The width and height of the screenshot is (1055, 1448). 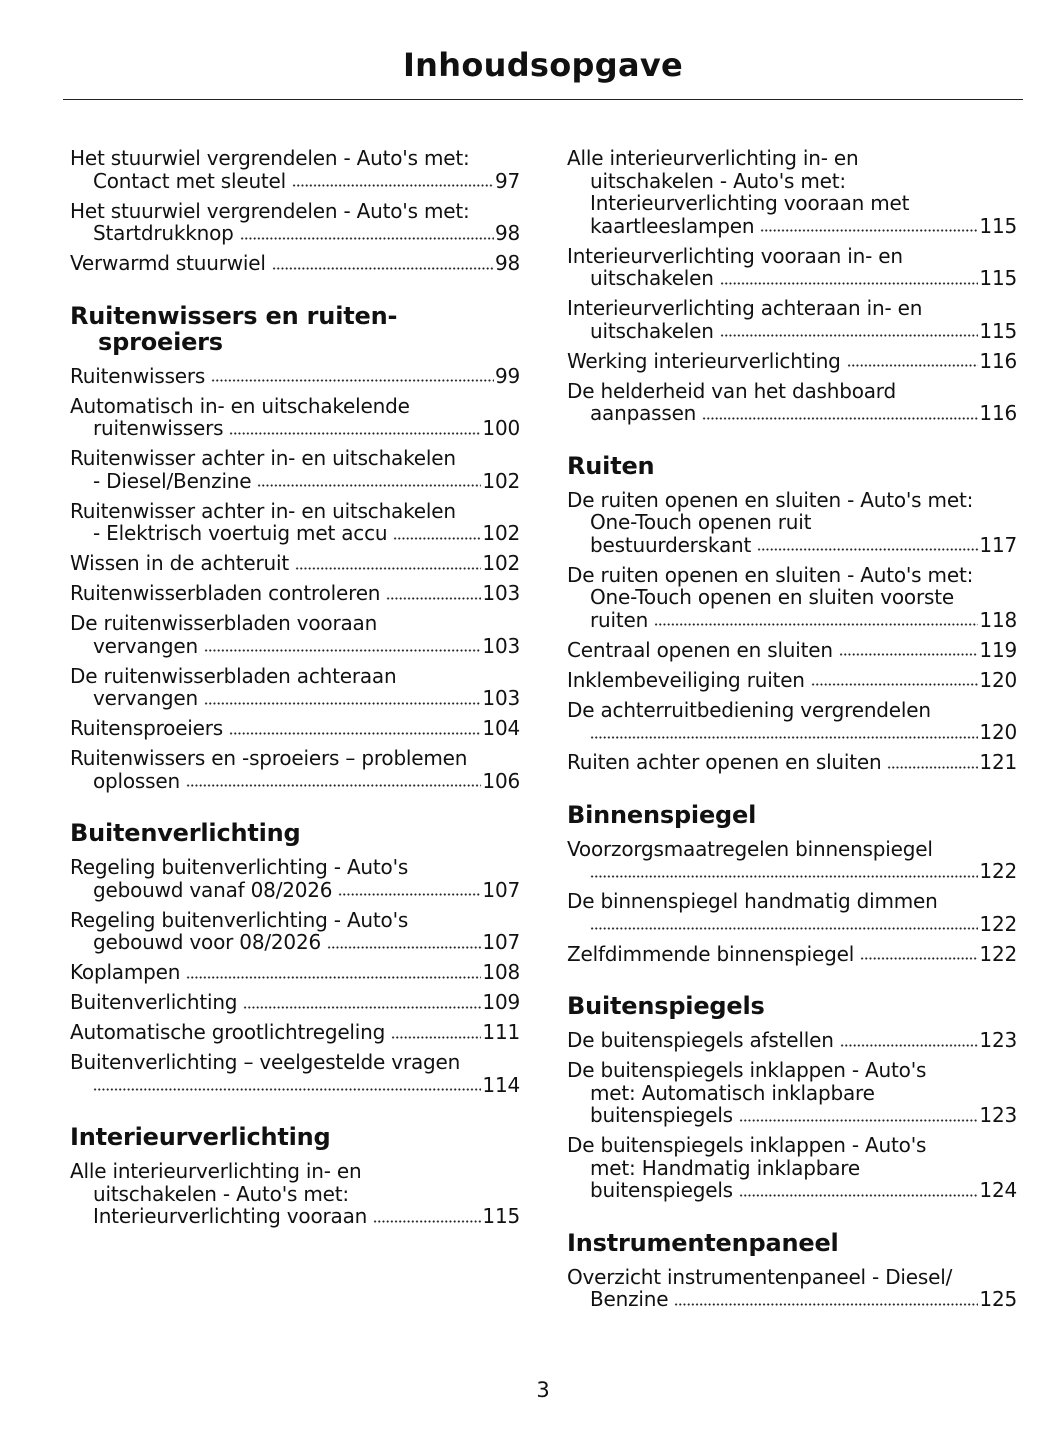 I want to click on toc-entry: Werking interieurverlichting 116, so click(x=792, y=360).